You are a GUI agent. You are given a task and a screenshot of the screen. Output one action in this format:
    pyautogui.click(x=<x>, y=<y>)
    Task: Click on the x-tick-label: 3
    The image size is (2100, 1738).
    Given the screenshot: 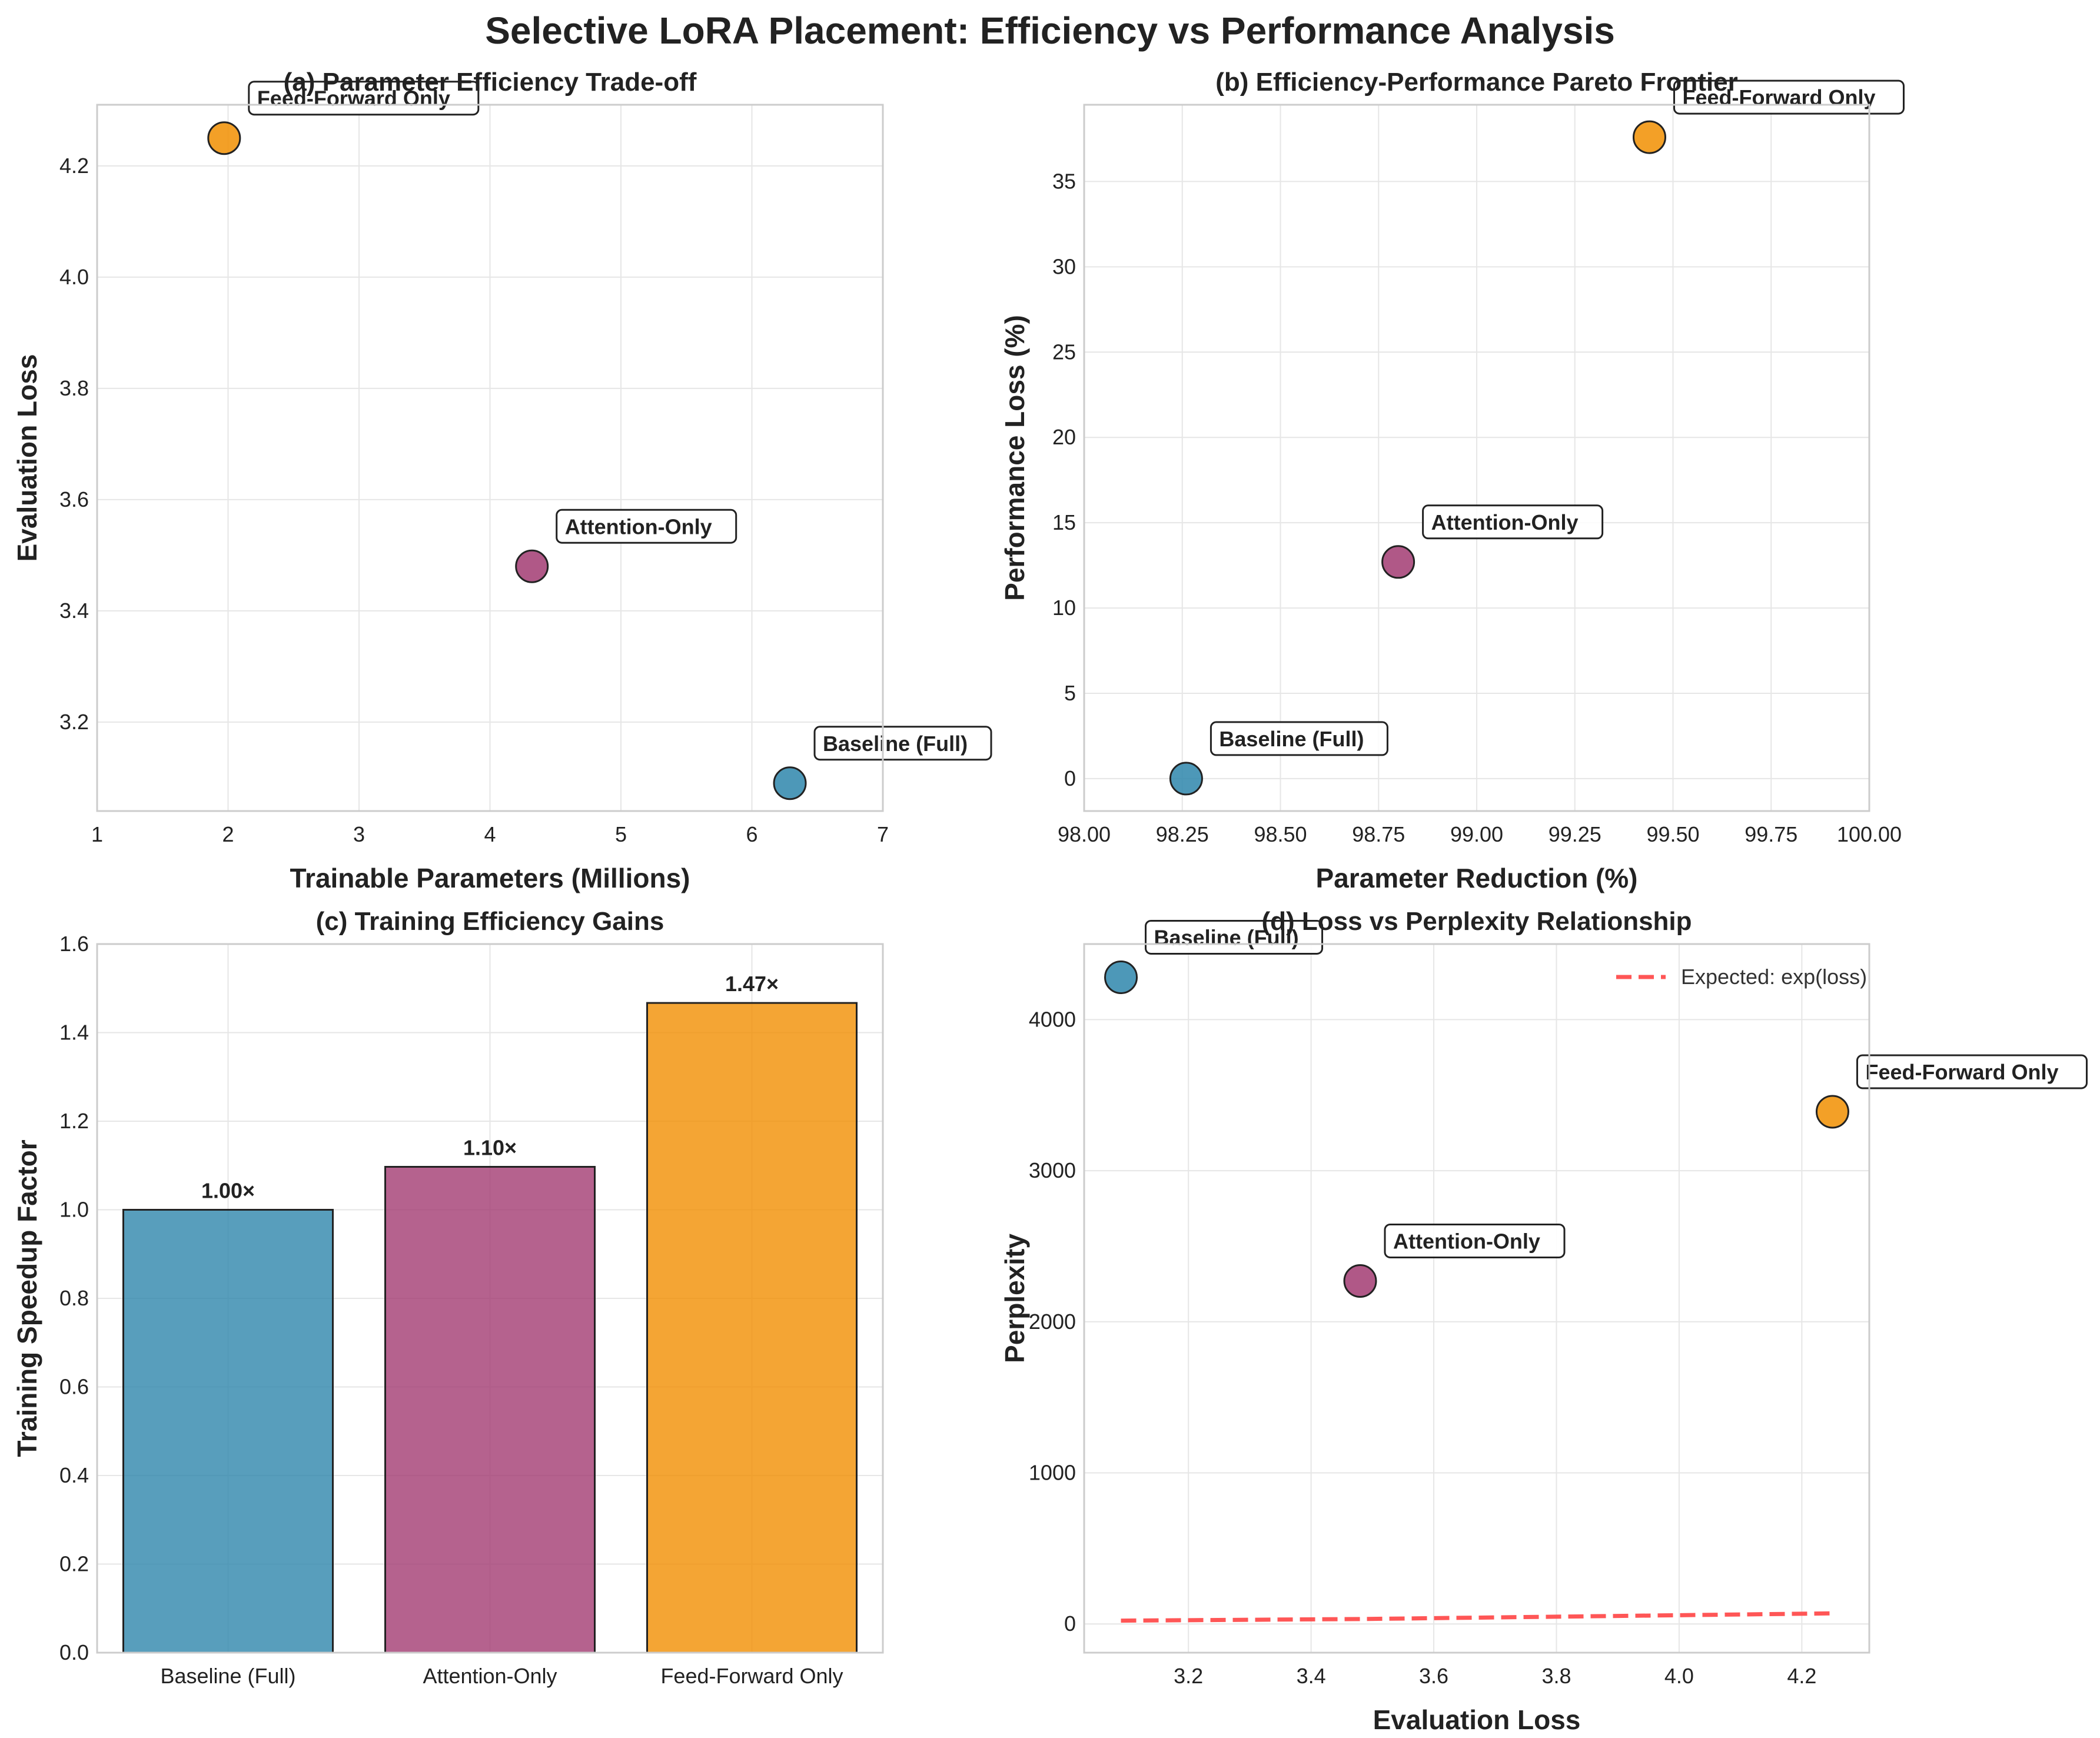 What is the action you would take?
    pyautogui.click(x=359, y=834)
    